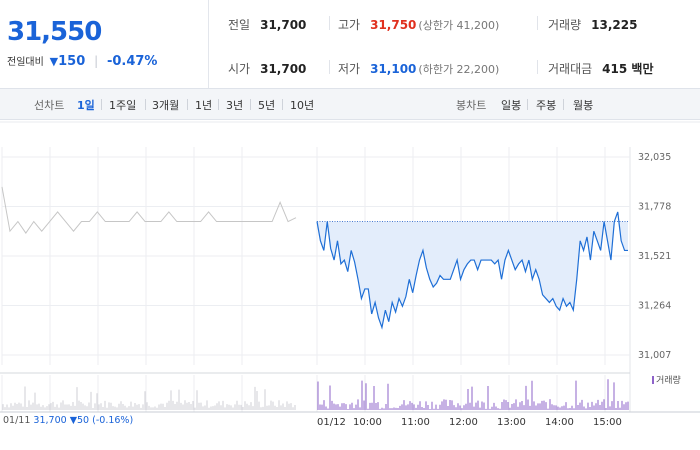  I want to click on chart-fill-area, so click(472, 274).